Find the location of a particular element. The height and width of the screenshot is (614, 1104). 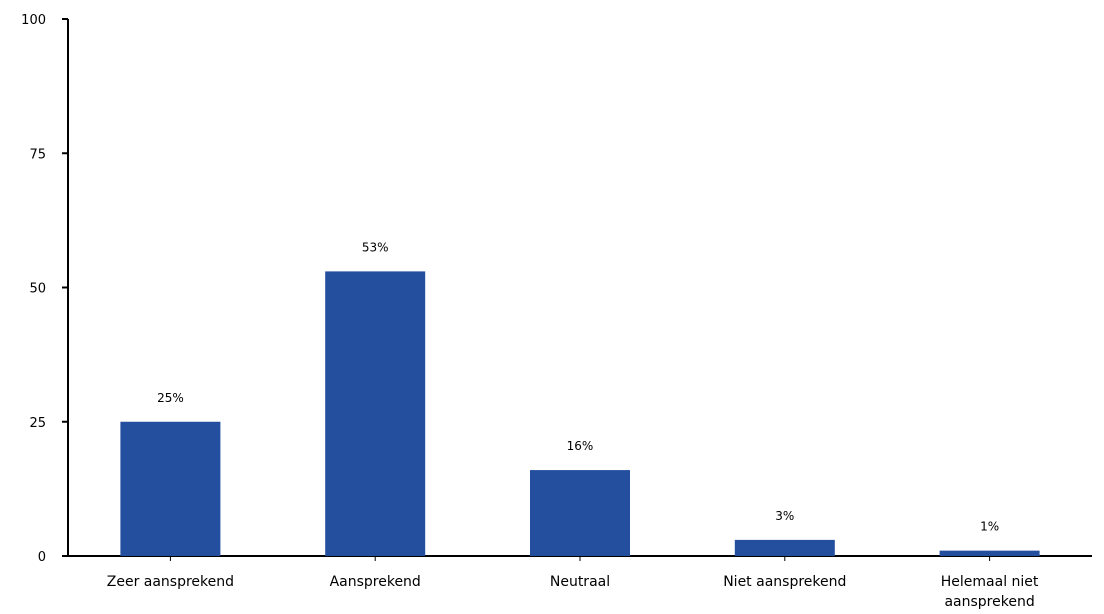

data-label: 1% is located at coordinates (989, 527).